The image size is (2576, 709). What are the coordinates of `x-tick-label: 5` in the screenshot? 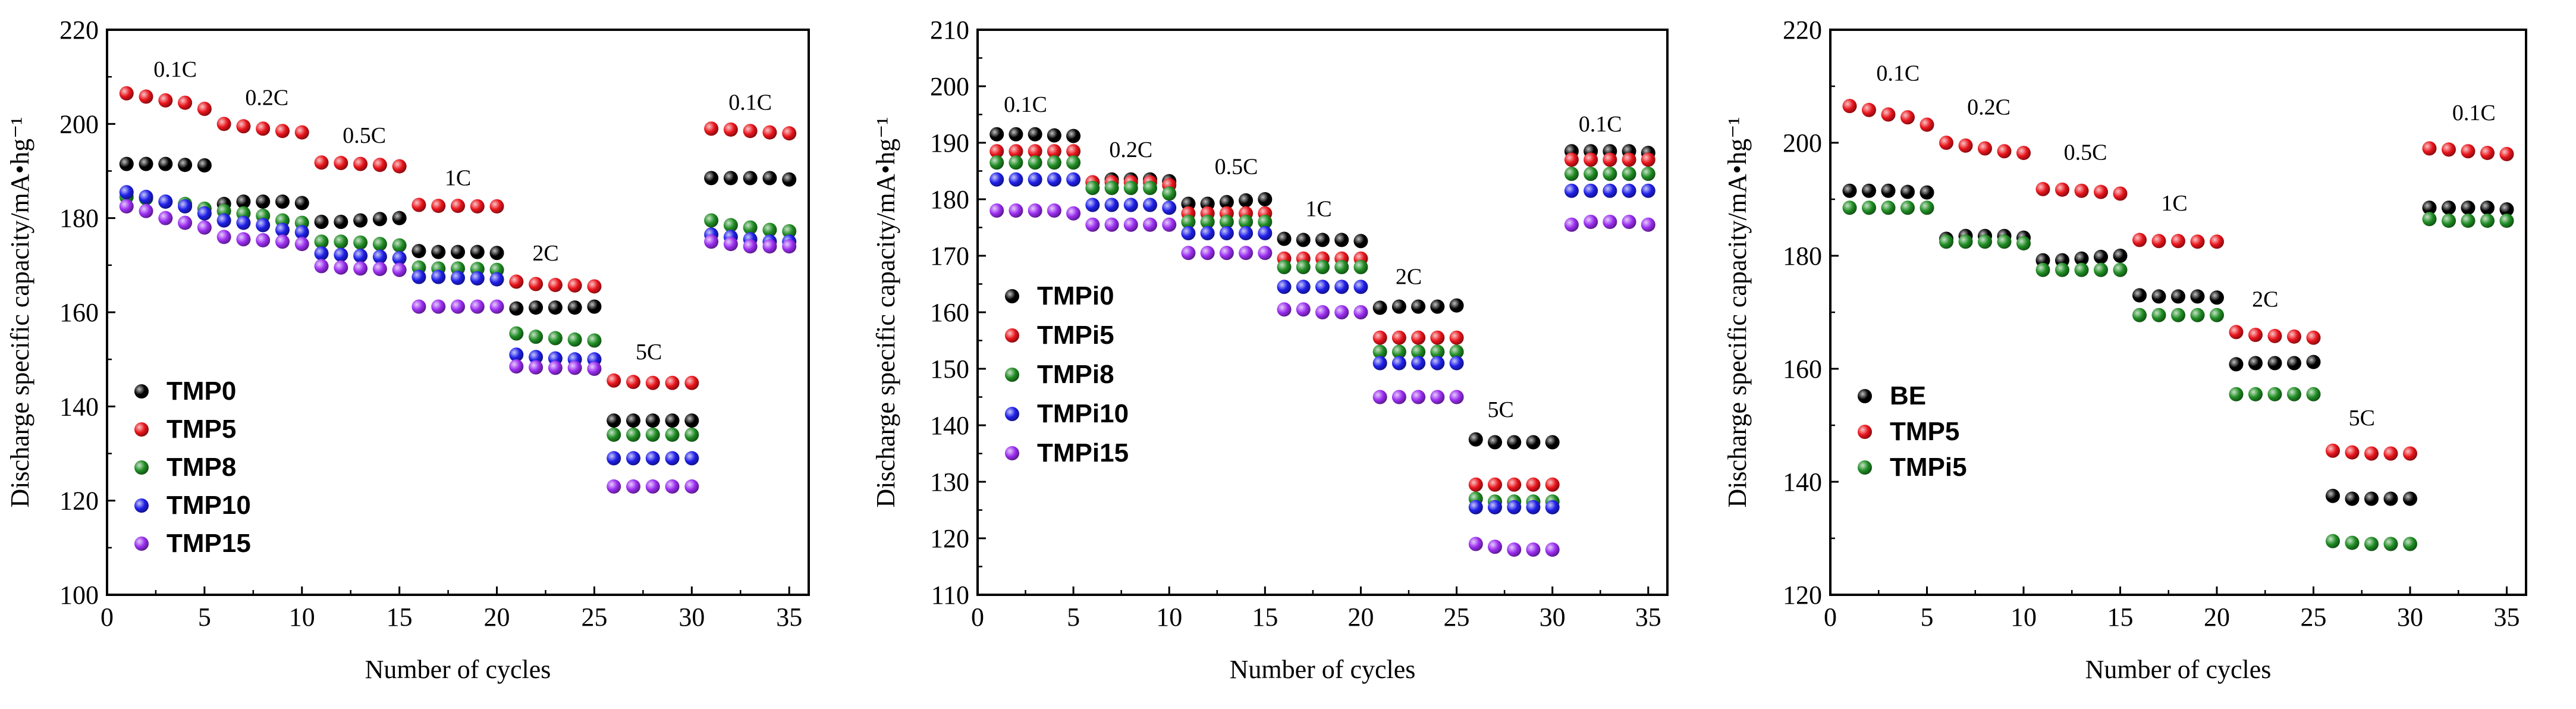 It's located at (1927, 617).